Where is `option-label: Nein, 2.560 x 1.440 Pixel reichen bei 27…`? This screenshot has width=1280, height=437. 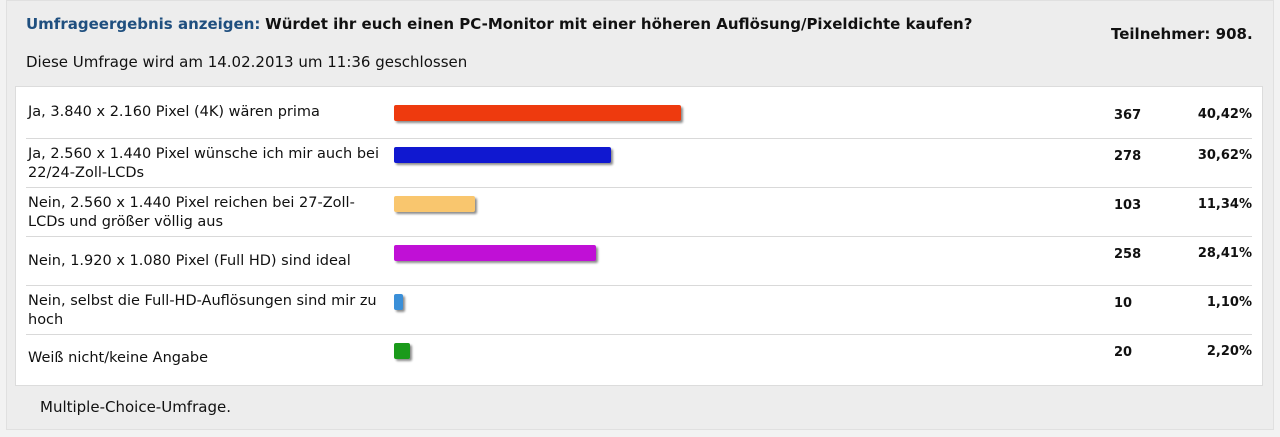 option-label: Nein, 2.560 x 1.440 Pixel reichen bei 27… is located at coordinates (191, 212).